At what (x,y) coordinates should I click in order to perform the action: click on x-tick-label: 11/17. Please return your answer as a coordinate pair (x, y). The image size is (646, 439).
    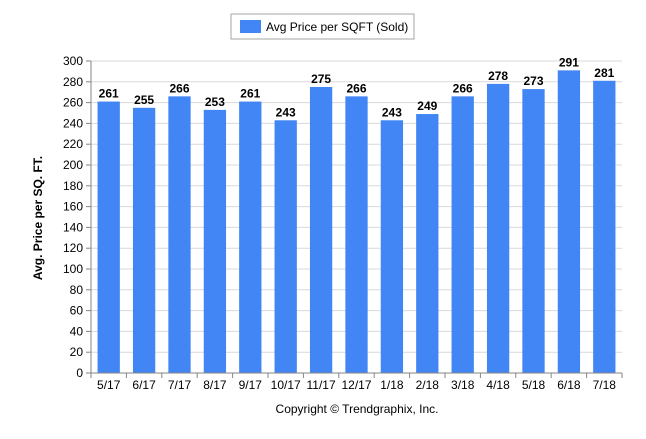
    Looking at the image, I should click on (321, 385).